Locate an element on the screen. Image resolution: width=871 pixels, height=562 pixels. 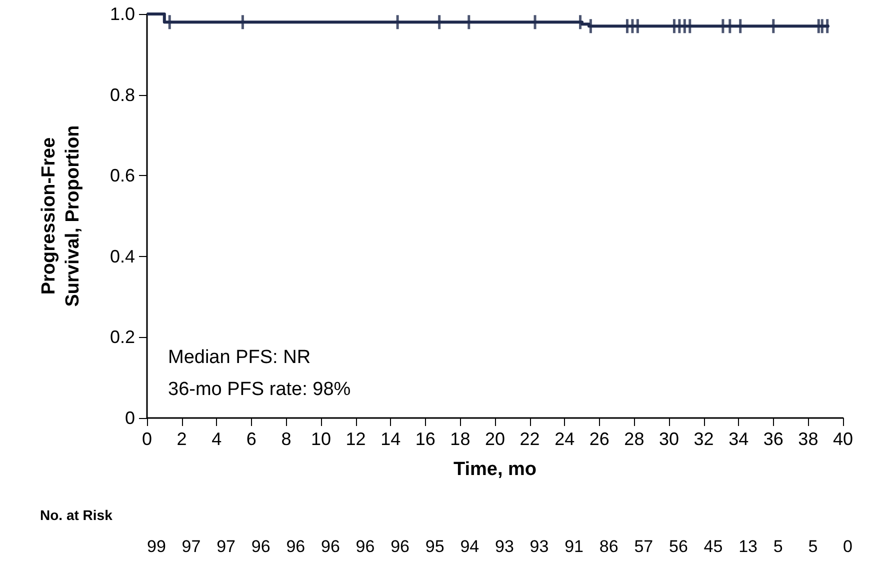
x-tick-label: 36 is located at coordinates (773, 439).